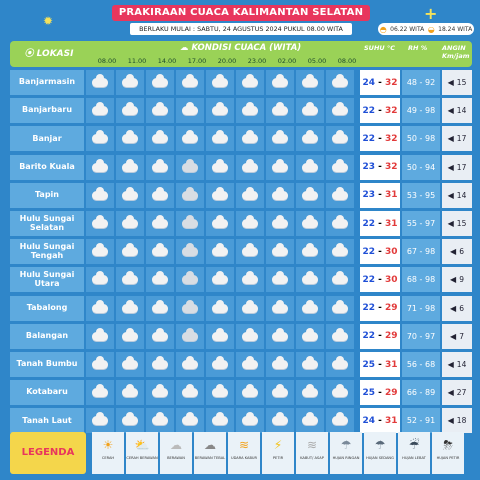  I want to click on legend-weather-icon: ☂, so click(380, 445).